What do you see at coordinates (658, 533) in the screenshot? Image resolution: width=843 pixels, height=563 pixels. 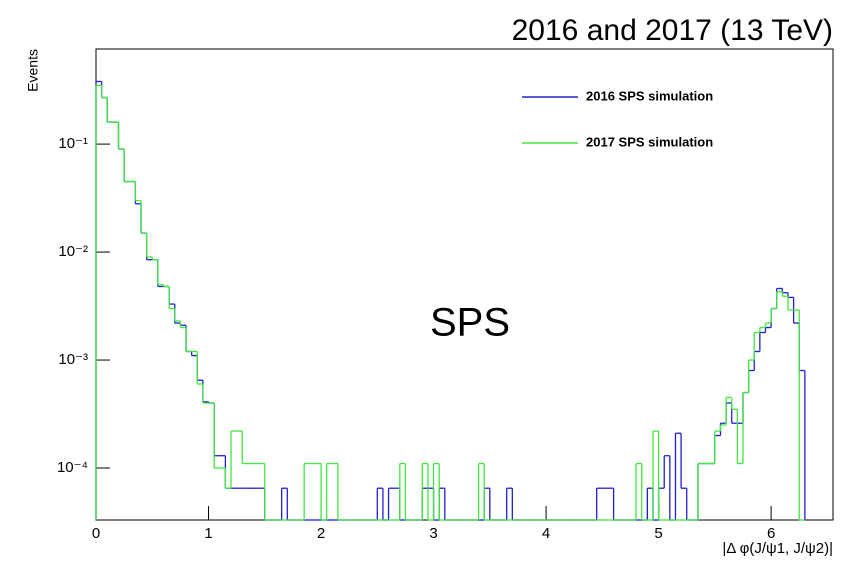 I see `x-tick-label: 5` at bounding box center [658, 533].